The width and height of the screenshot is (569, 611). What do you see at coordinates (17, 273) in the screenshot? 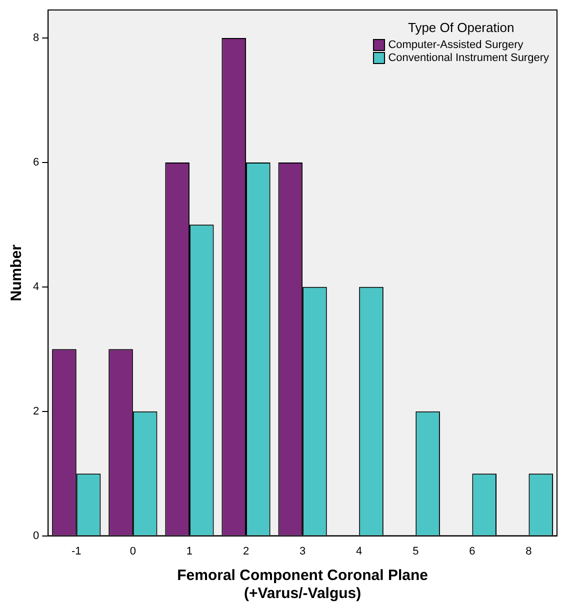
I see `y-axis-title: Number` at bounding box center [17, 273].